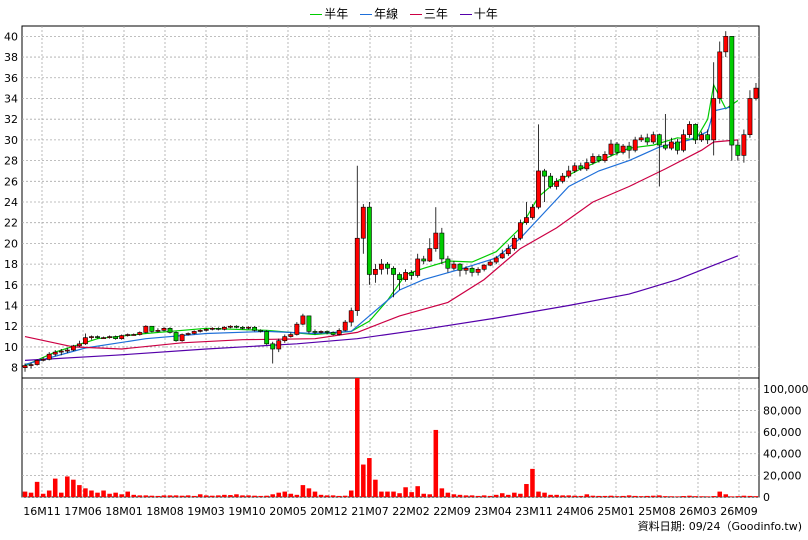 The image size is (808, 540). I want to click on x-tick-label: 23M04, so click(493, 511).